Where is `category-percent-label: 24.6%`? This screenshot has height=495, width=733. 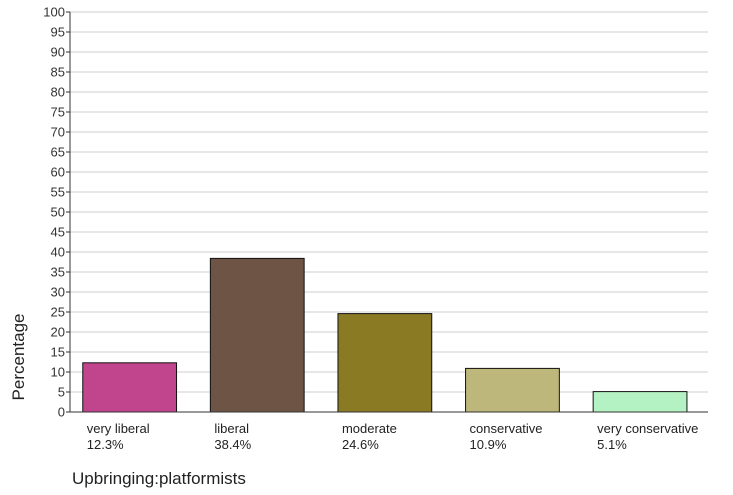 category-percent-label: 24.6% is located at coordinates (360, 444).